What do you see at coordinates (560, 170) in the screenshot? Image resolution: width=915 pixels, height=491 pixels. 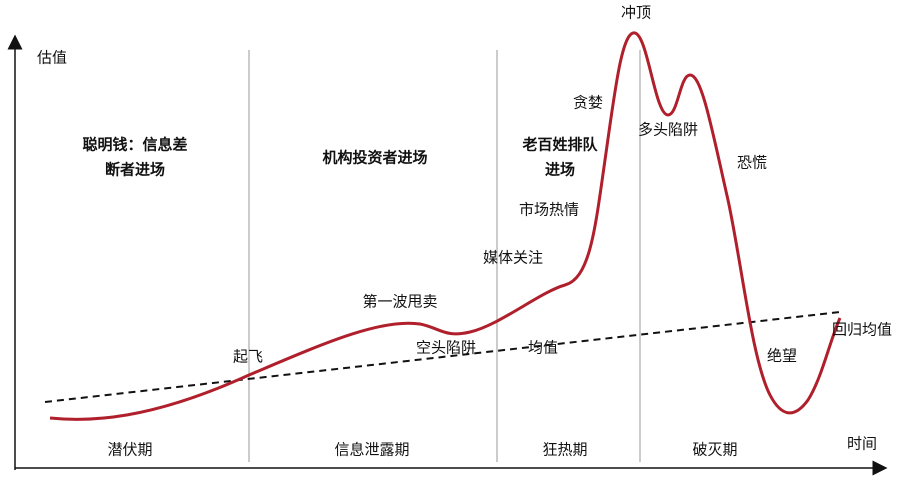 I see `header: 进场` at bounding box center [560, 170].